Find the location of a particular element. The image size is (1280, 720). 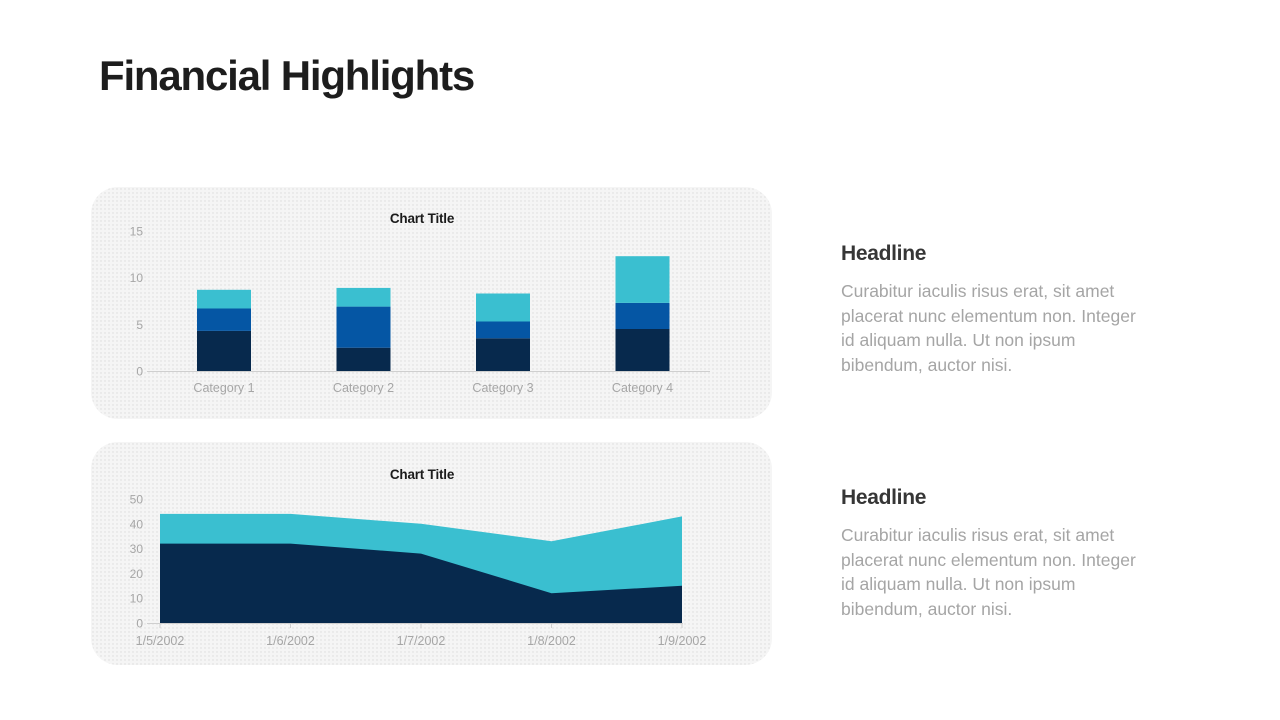

date-label: 1/8/2002 is located at coordinates (551, 641).